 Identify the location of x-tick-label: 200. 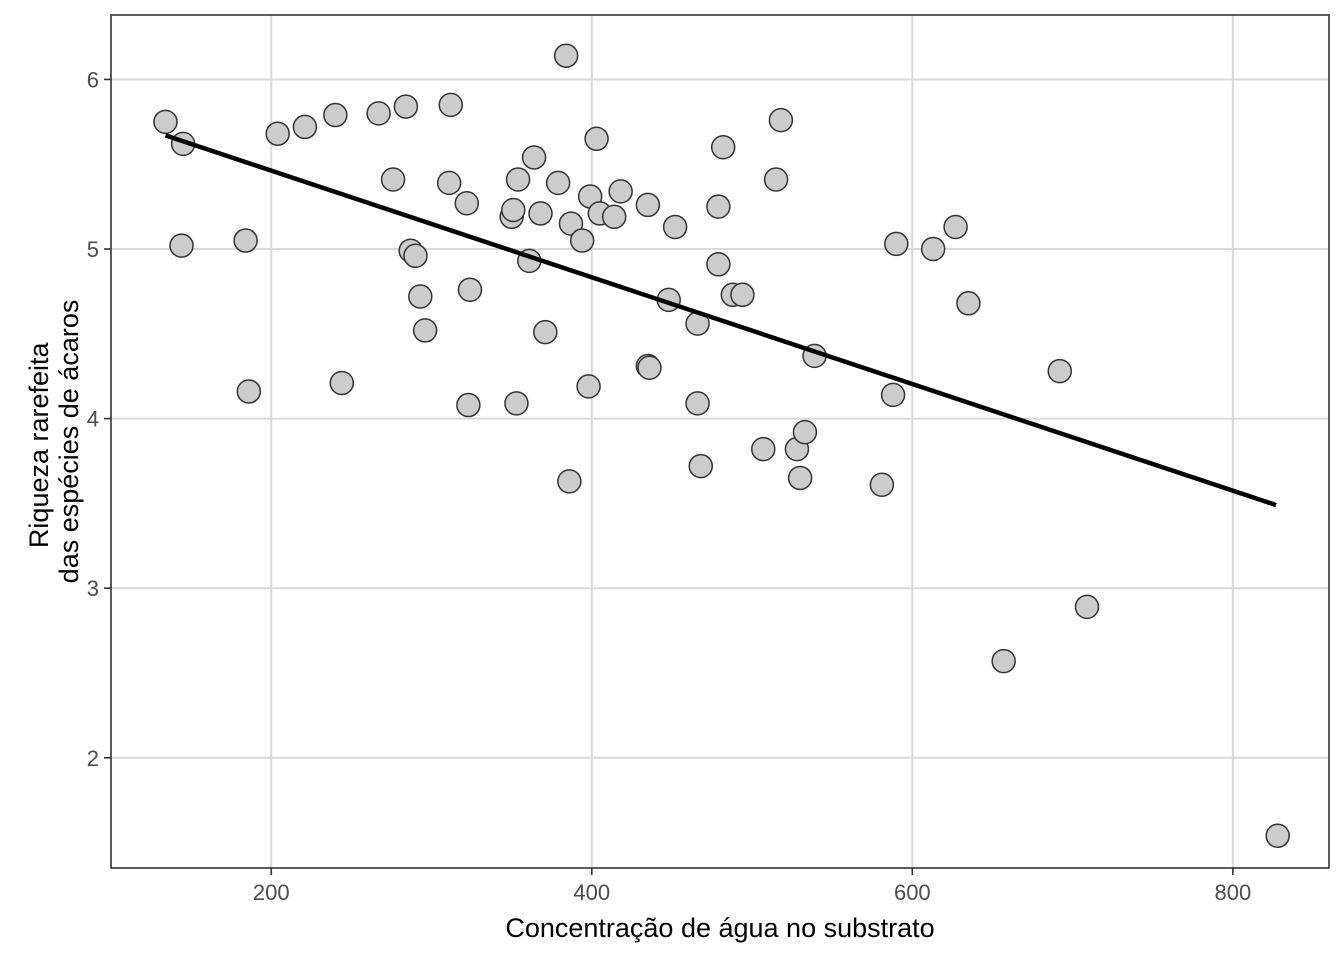
(271, 892).